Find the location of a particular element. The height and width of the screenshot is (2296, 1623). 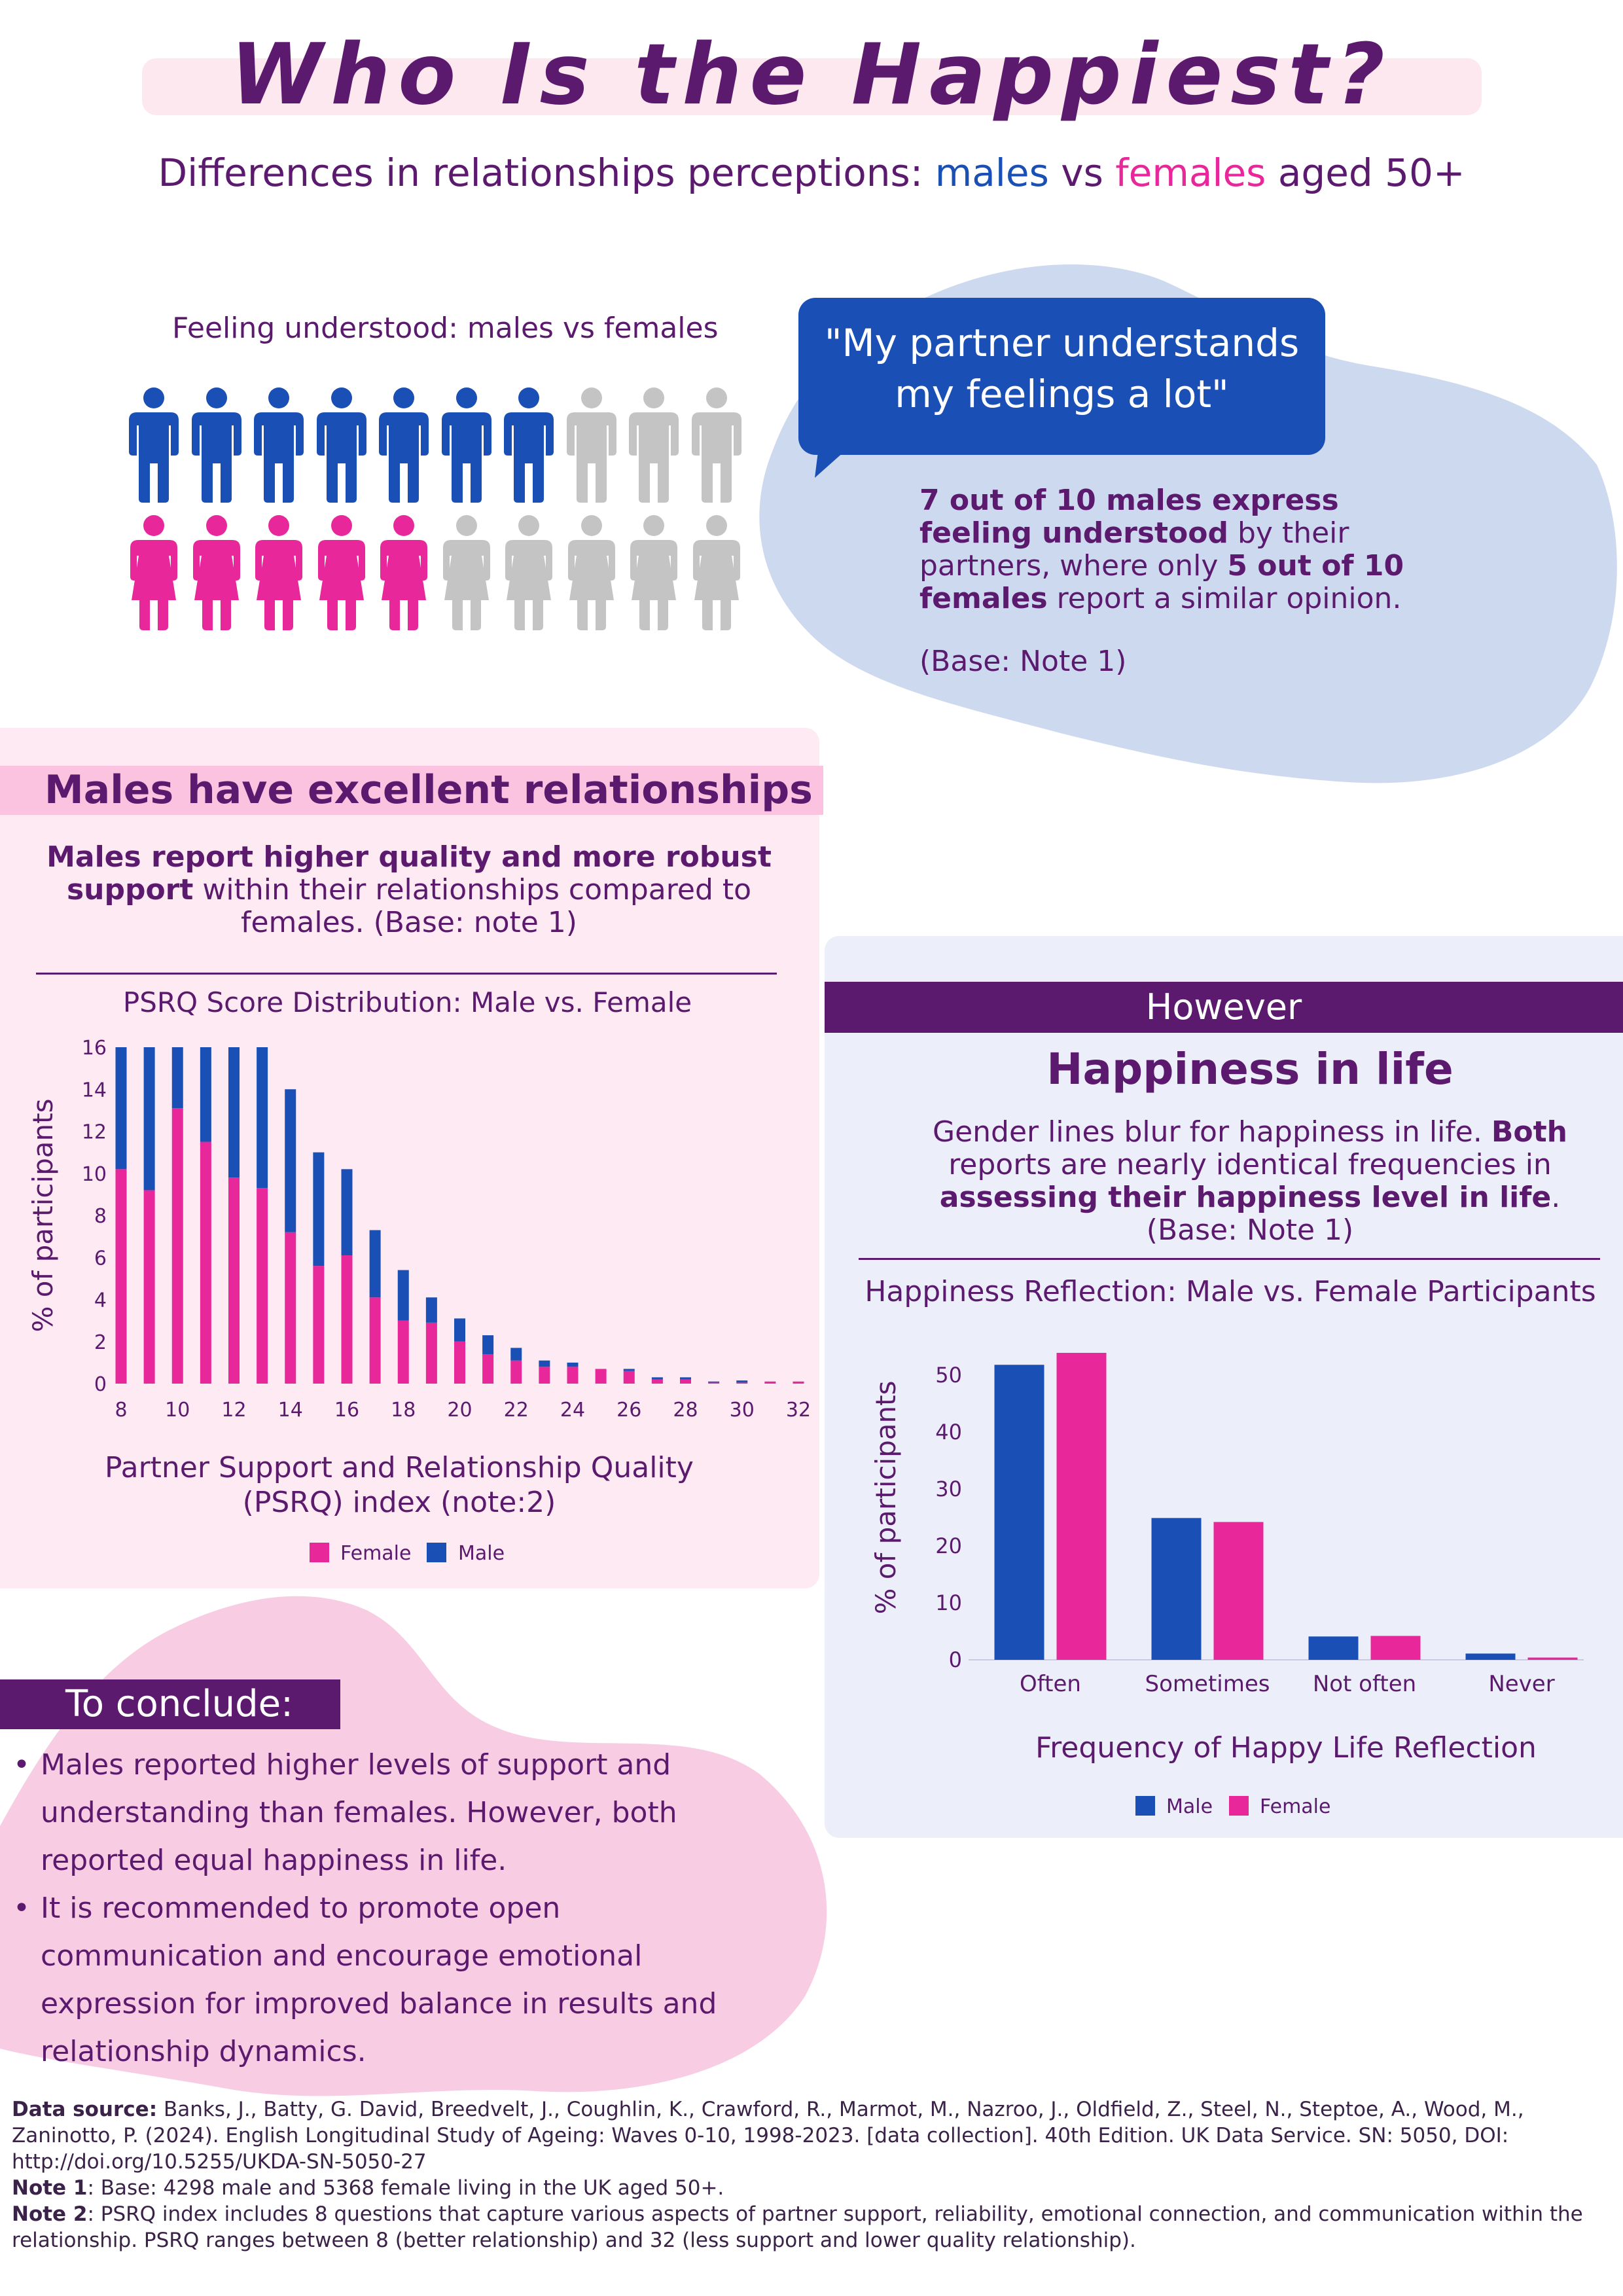

feeling-understood-base: (Base: Note 1) is located at coordinates (1023, 661).